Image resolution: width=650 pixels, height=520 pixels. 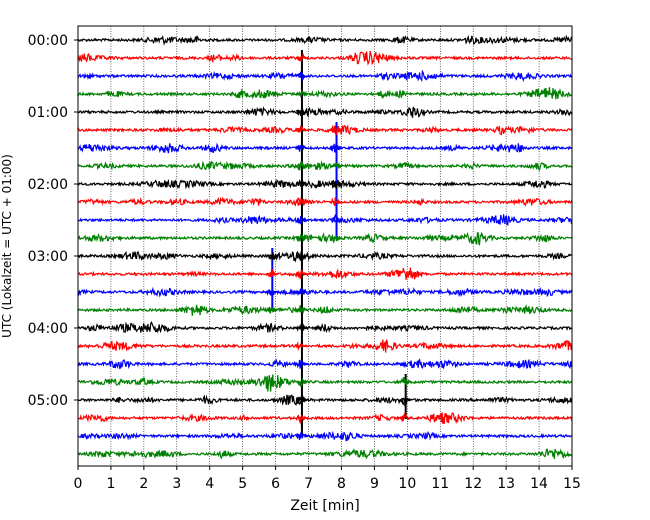 What do you see at coordinates (176, 484) in the screenshot?
I see `x-tick-label: 3` at bounding box center [176, 484].